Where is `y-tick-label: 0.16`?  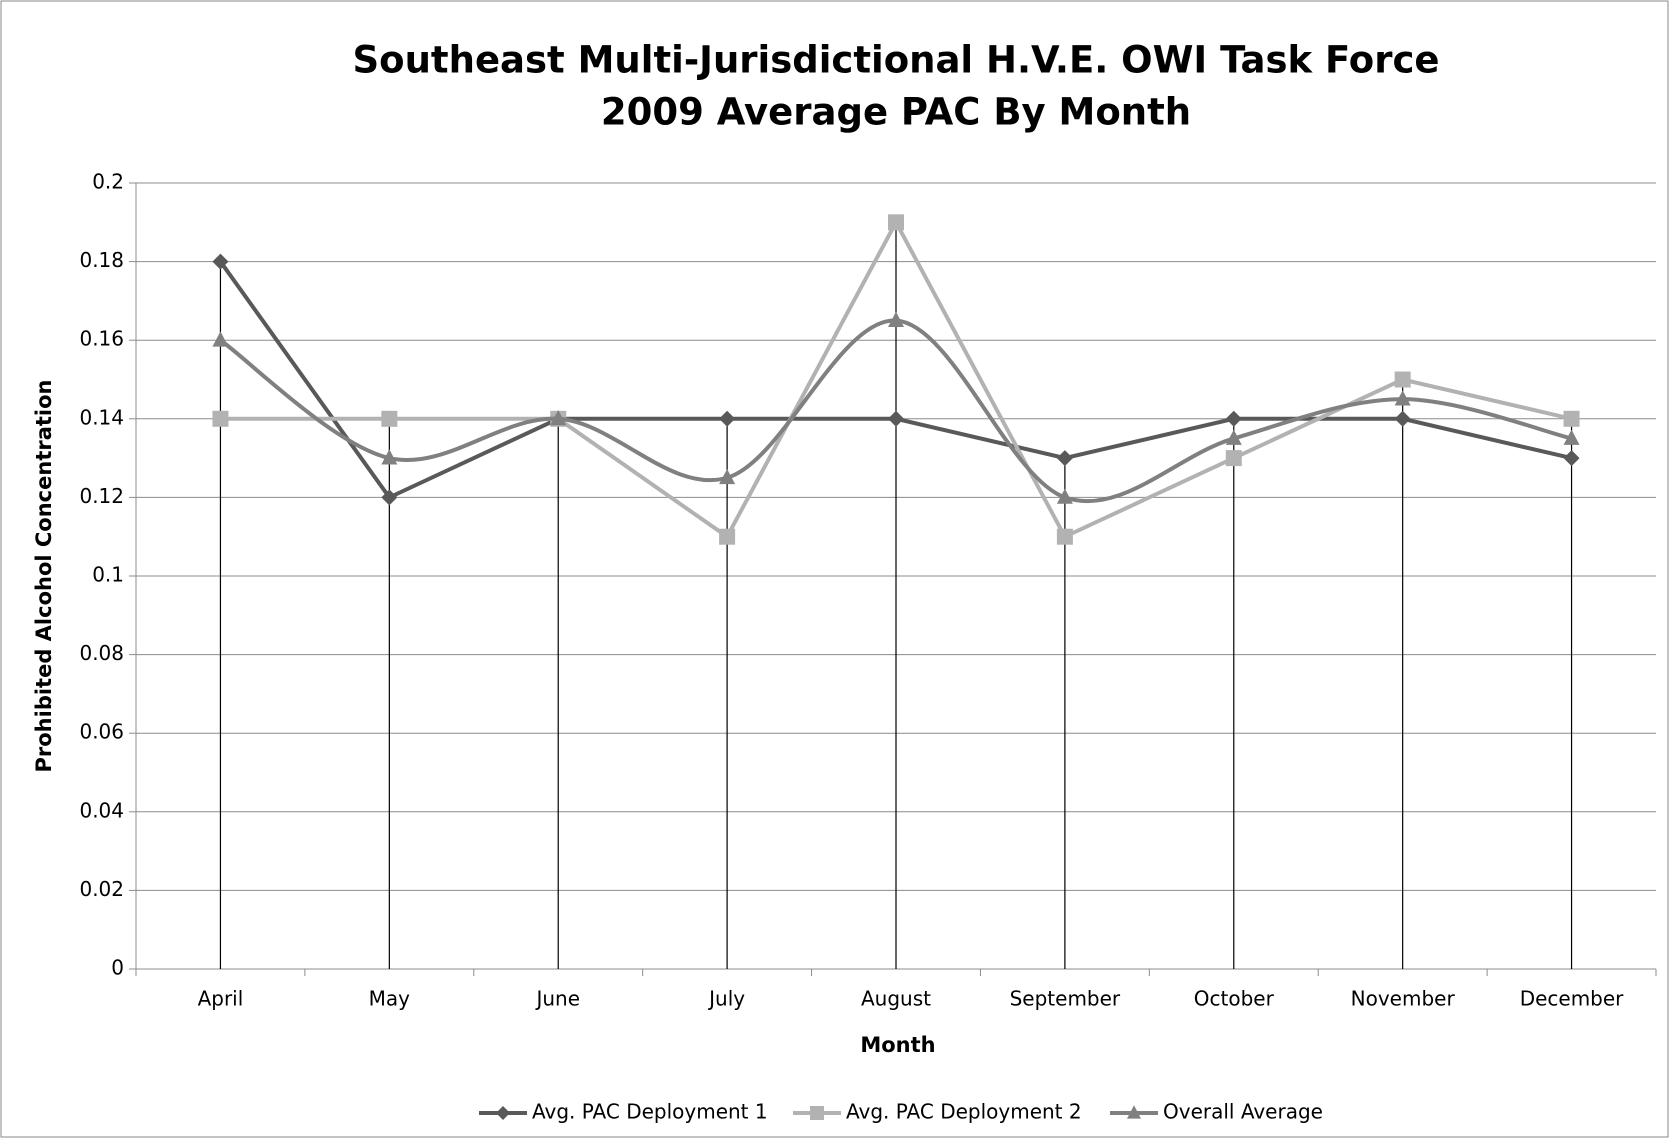
y-tick-label: 0.16 is located at coordinates (101, 339).